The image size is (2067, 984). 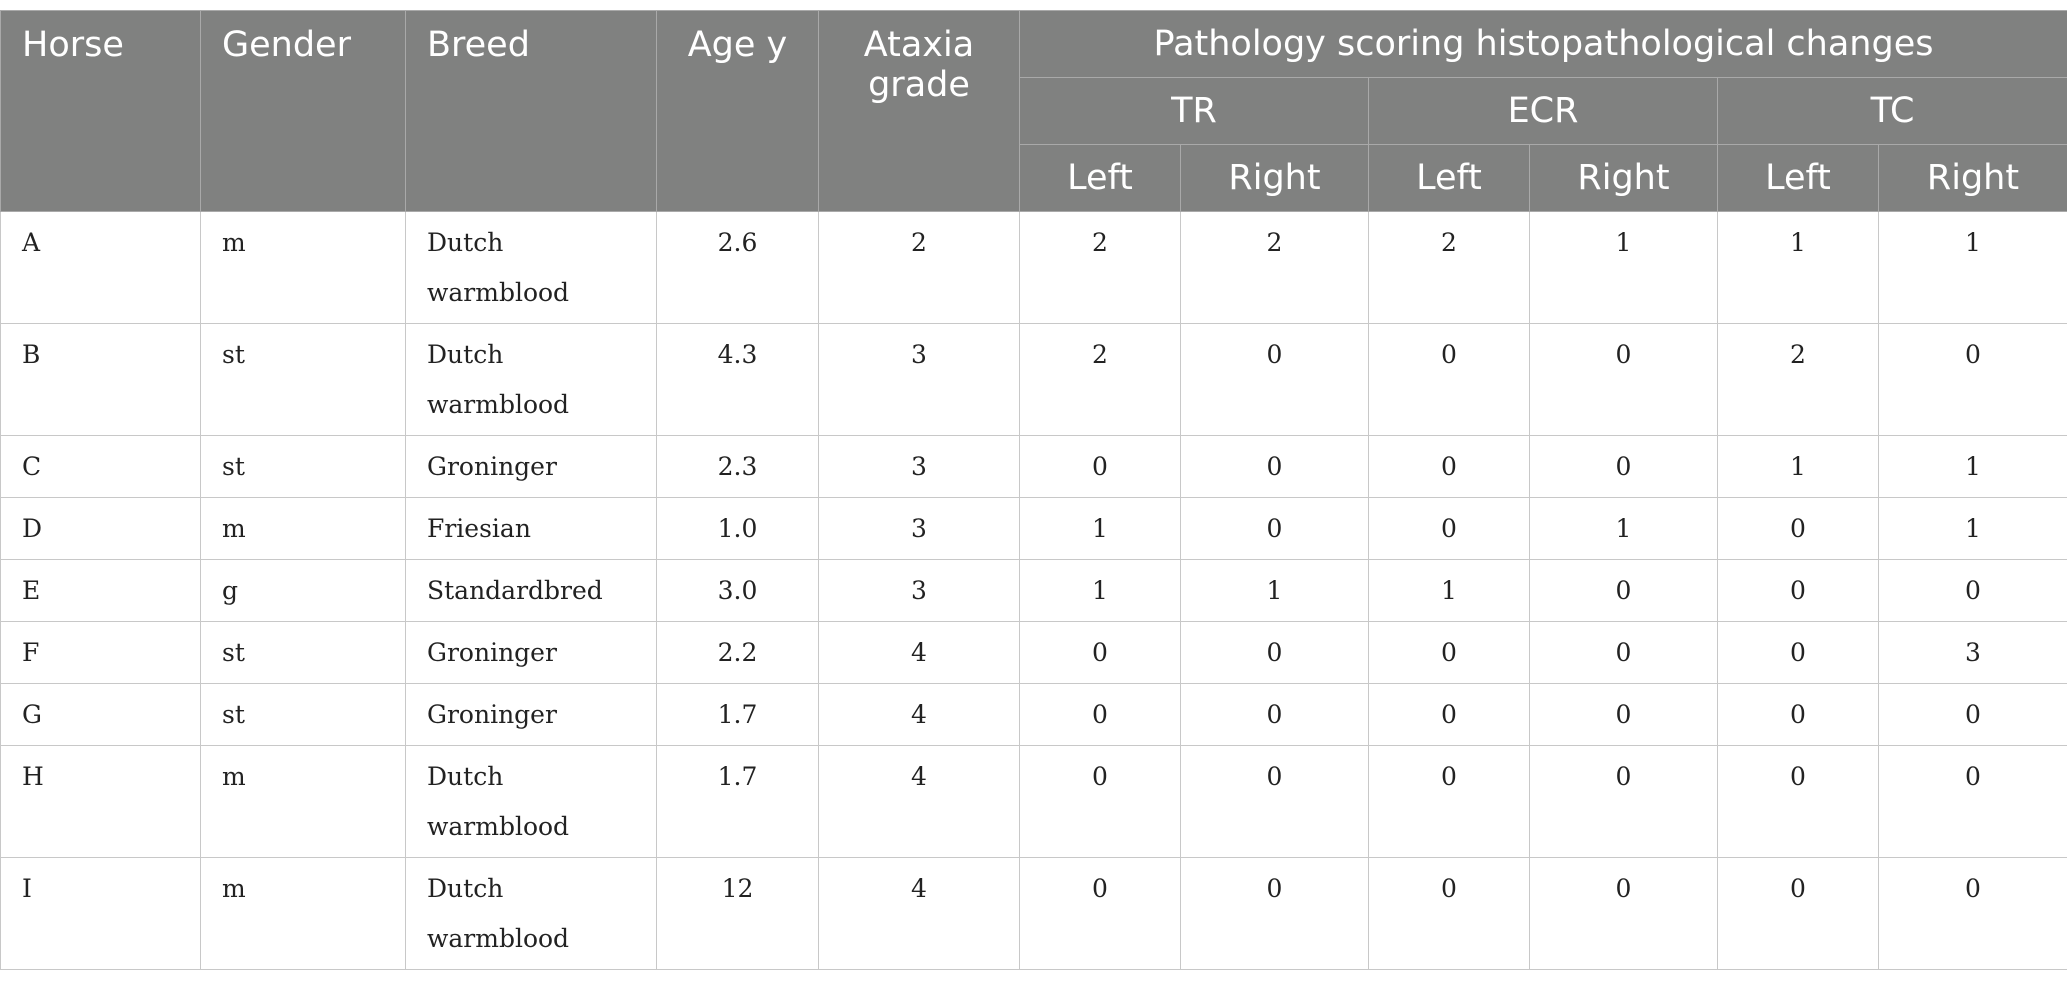 What do you see at coordinates (1623, 178) in the screenshot?
I see `side-header-ecr-right: Right` at bounding box center [1623, 178].